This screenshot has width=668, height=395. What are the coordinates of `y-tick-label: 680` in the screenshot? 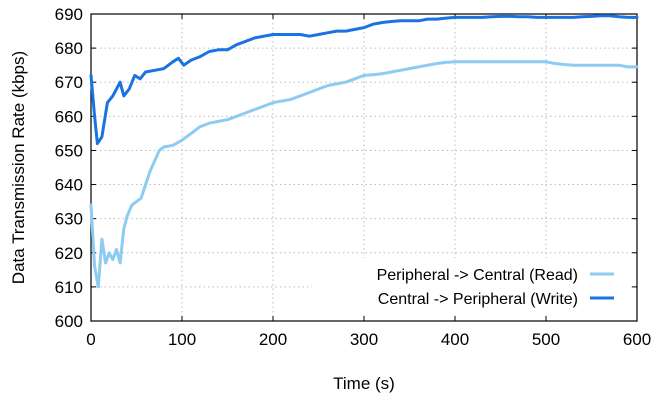 It's located at (69, 48).